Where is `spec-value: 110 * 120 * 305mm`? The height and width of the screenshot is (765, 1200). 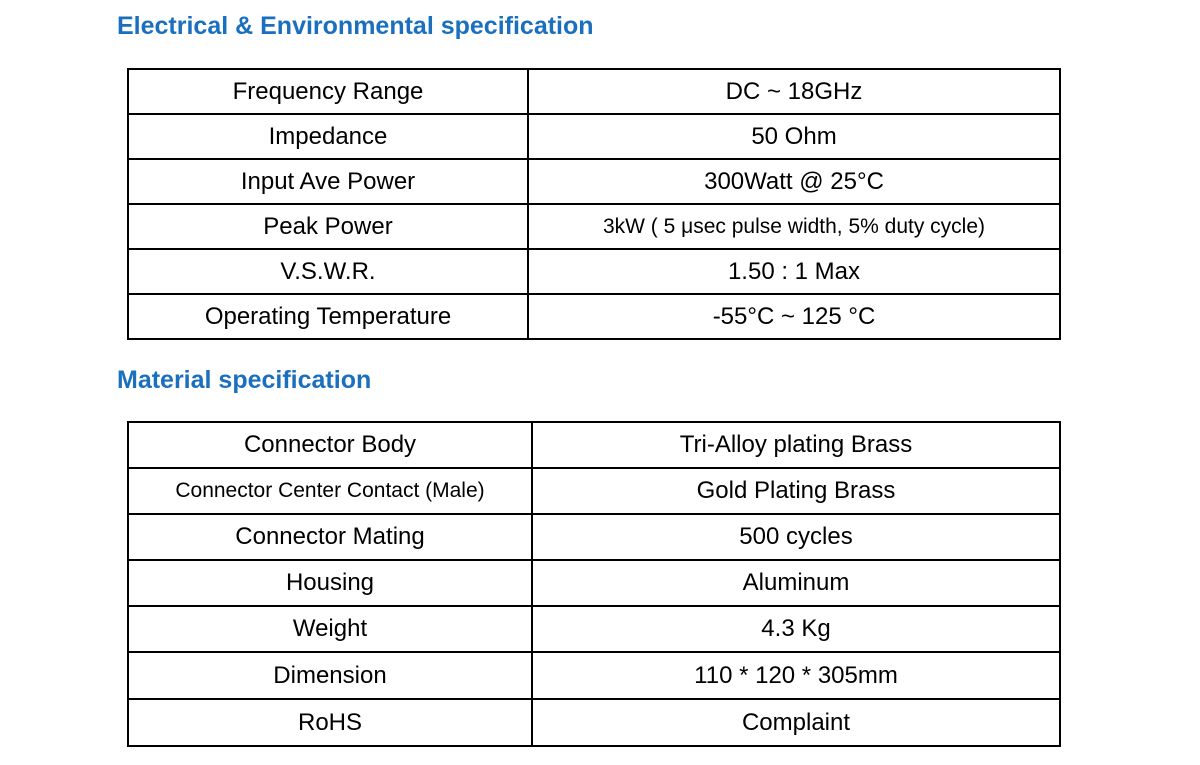 spec-value: 110 * 120 * 305mm is located at coordinates (796, 675).